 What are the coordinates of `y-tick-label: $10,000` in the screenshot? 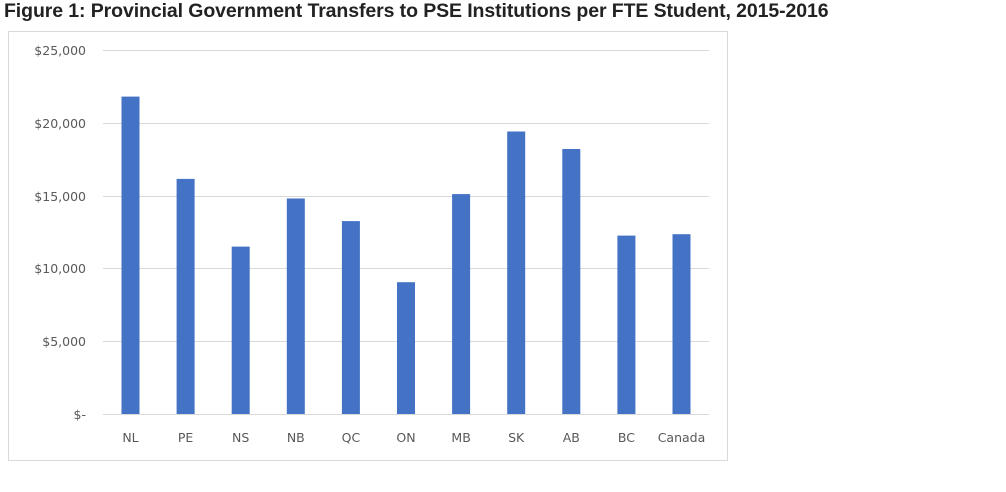 It's located at (60, 268).